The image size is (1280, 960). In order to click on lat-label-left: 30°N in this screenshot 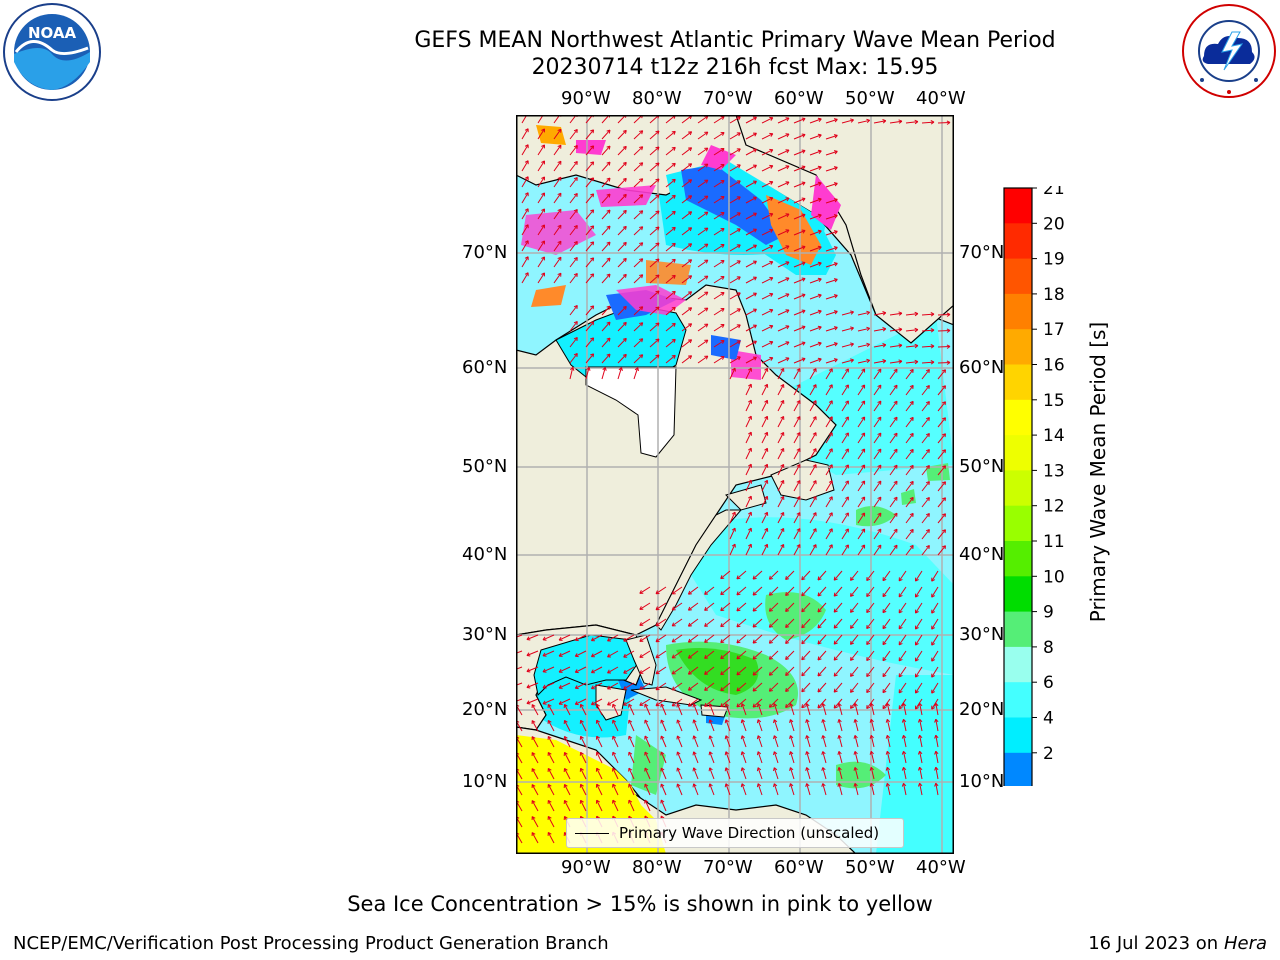, I will do `click(485, 634)`.